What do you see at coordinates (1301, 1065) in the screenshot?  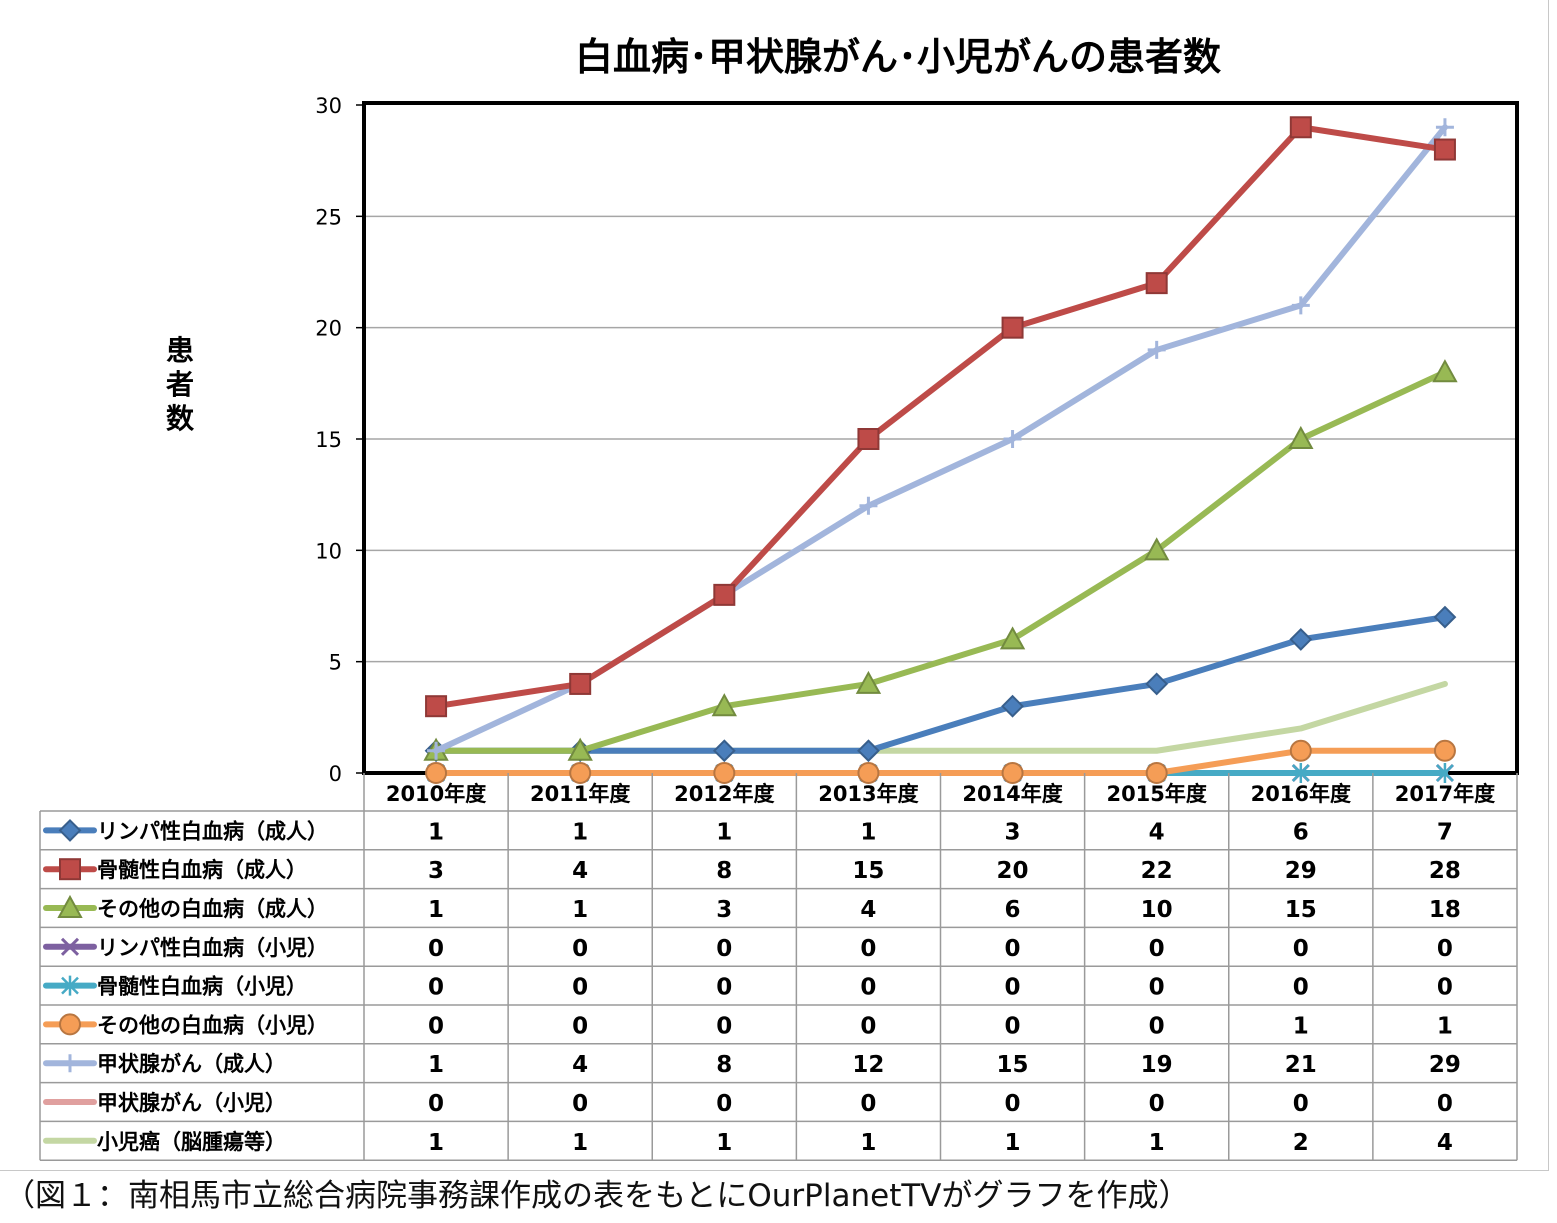 I see `table-cell: 21` at bounding box center [1301, 1065].